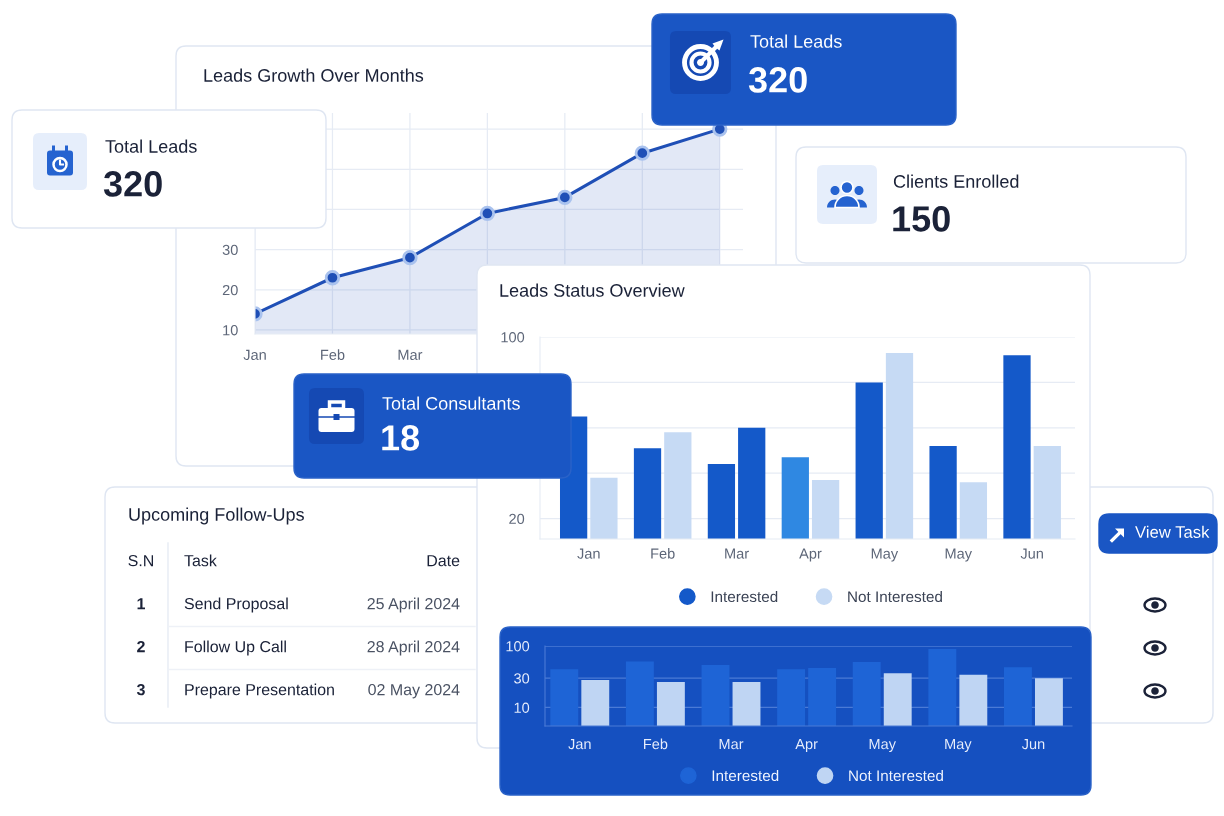 This screenshot has width=1224, height=816. What do you see at coordinates (921, 219) in the screenshot?
I see `text: 150` at bounding box center [921, 219].